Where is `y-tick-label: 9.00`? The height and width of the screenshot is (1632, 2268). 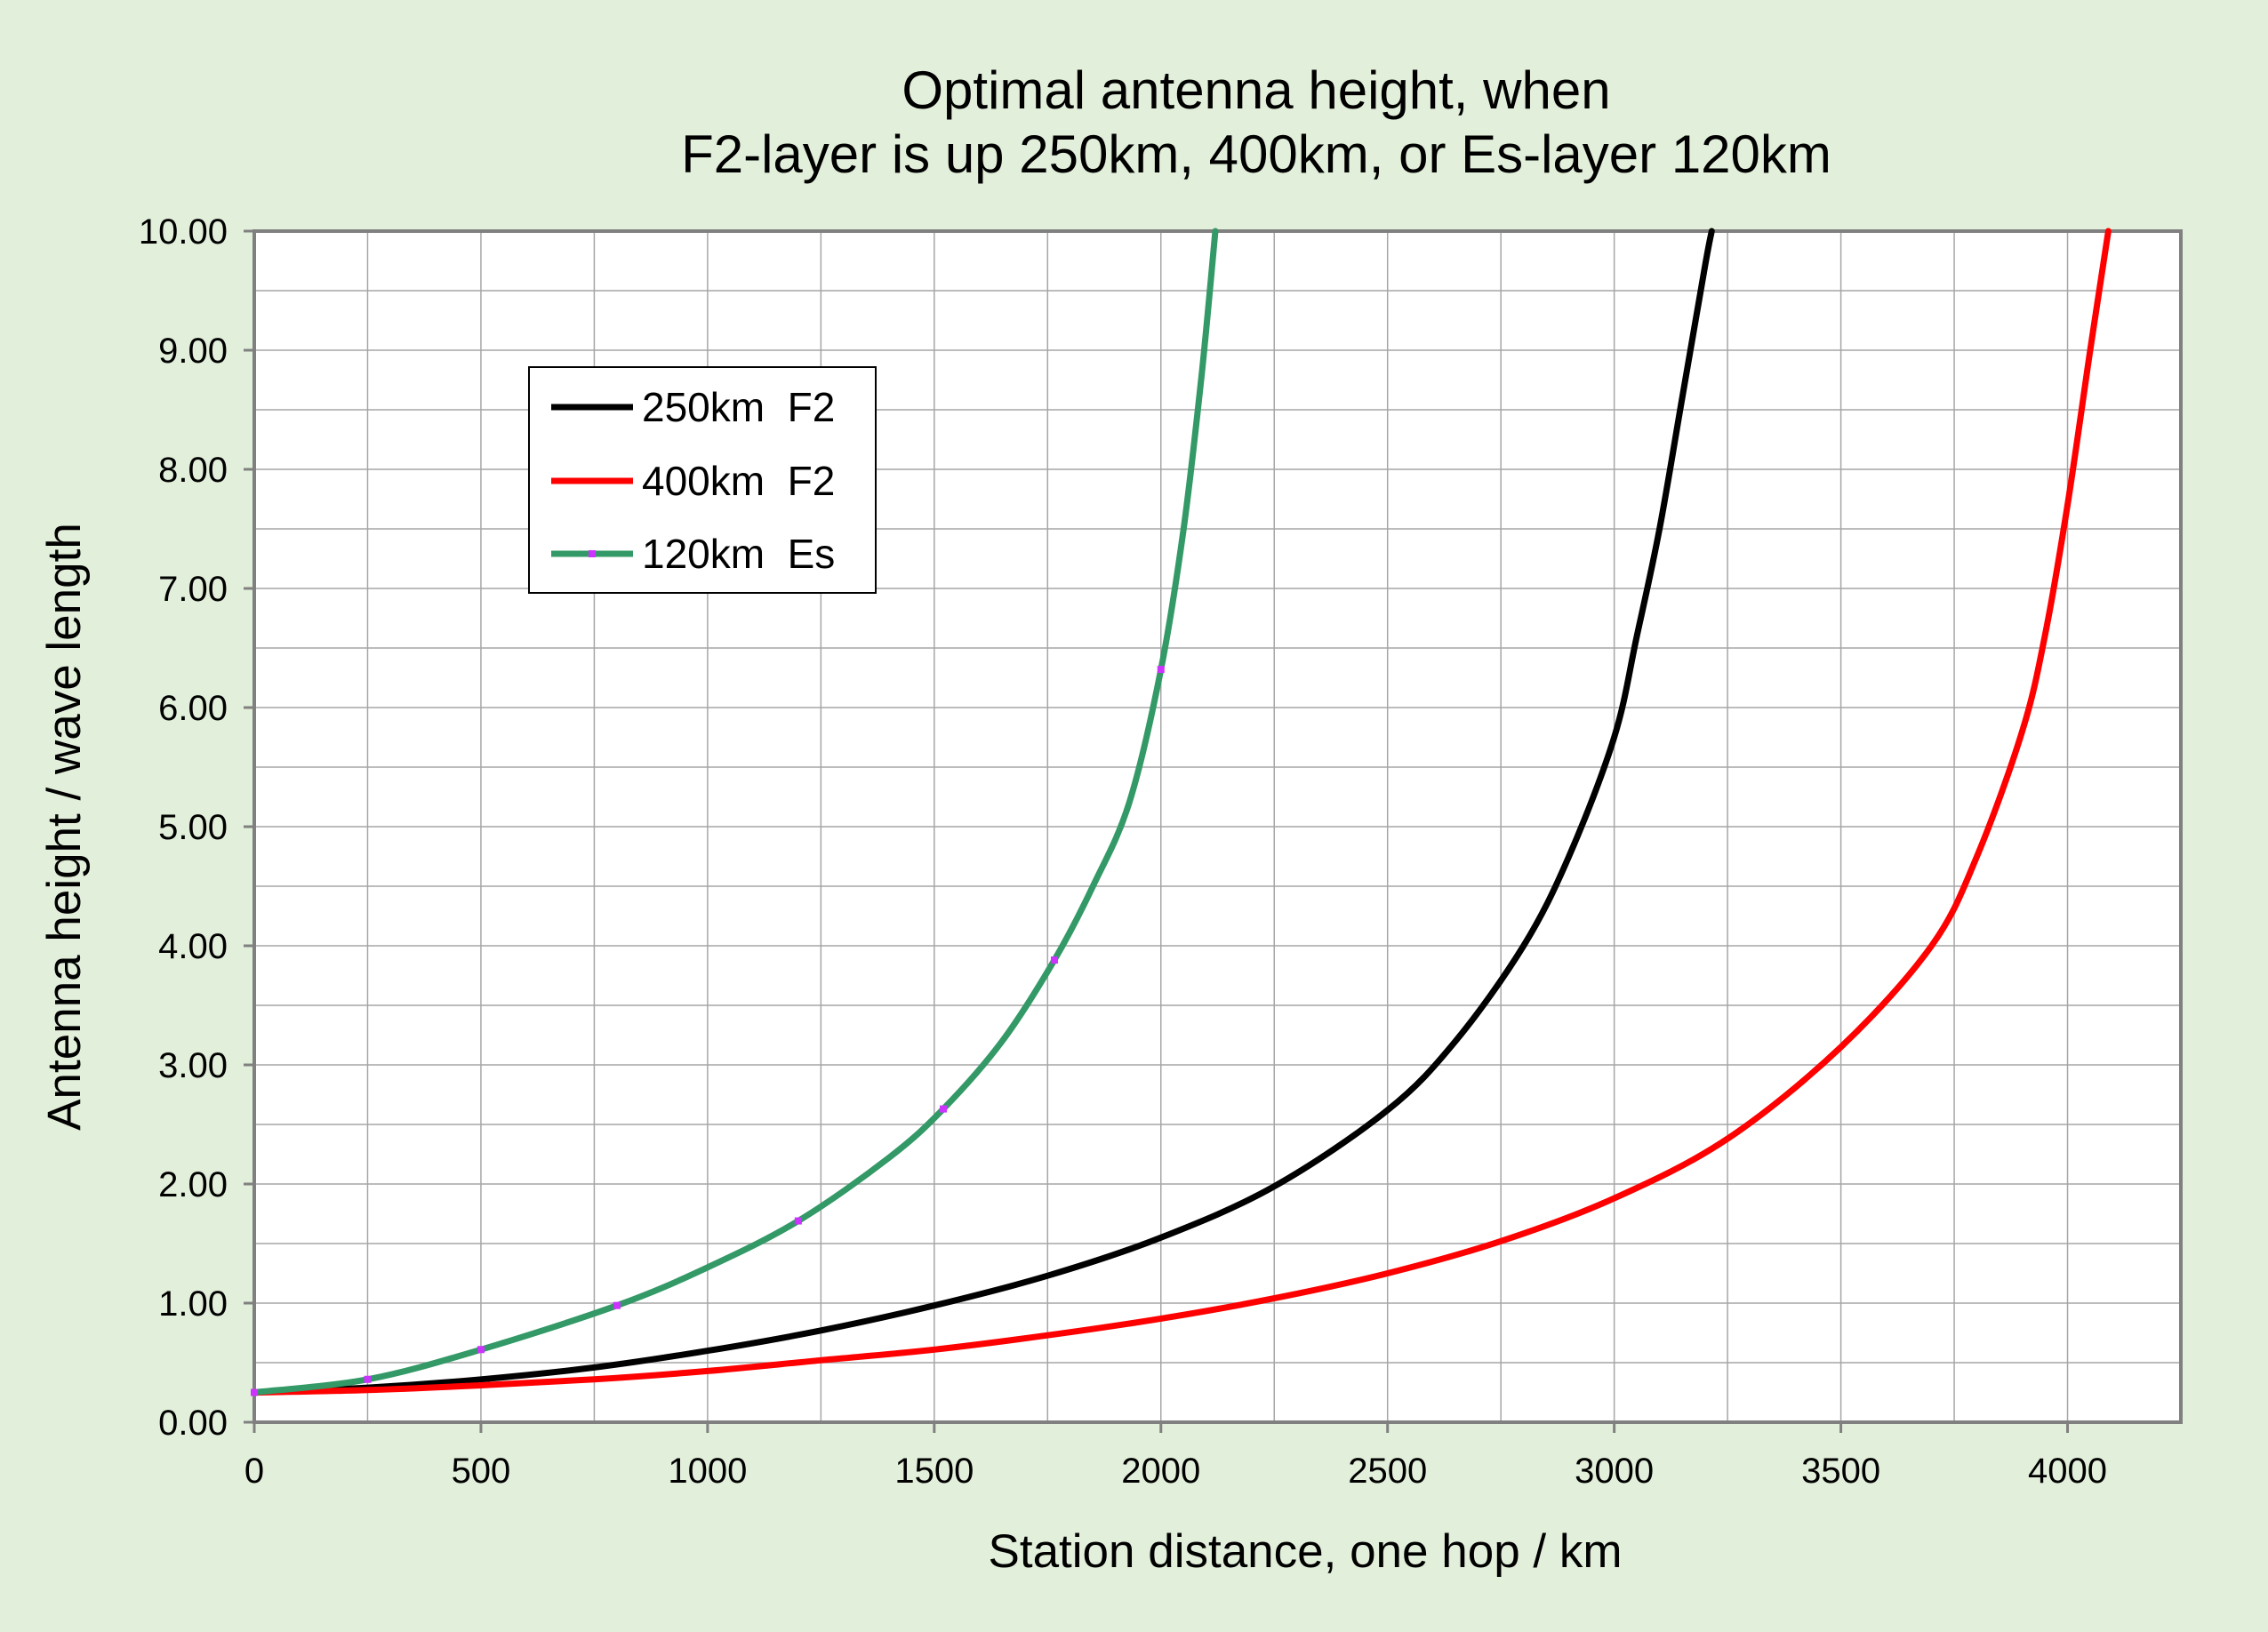
y-tick-label: 9.00 is located at coordinates (193, 351).